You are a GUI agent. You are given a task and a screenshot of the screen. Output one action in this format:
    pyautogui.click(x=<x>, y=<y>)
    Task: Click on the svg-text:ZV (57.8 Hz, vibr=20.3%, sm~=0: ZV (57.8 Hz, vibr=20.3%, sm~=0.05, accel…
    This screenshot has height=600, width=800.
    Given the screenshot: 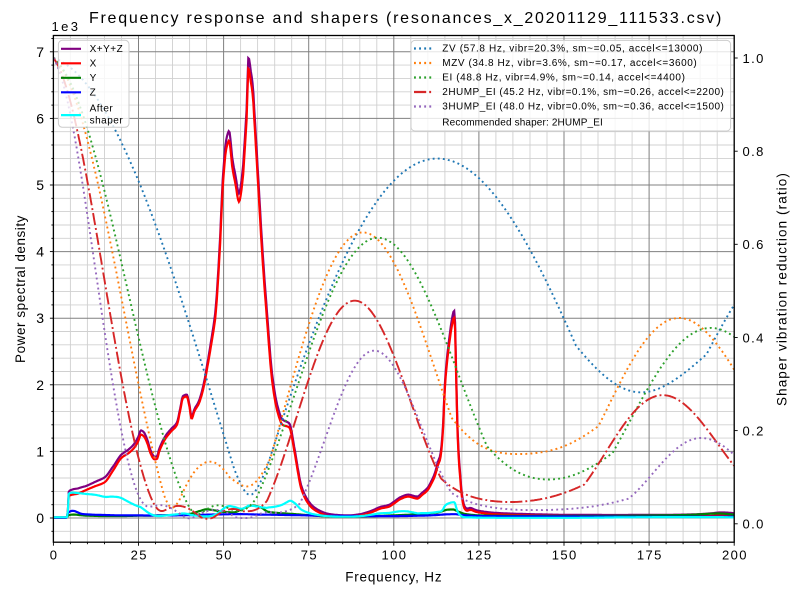 What is the action you would take?
    pyautogui.click(x=572, y=49)
    